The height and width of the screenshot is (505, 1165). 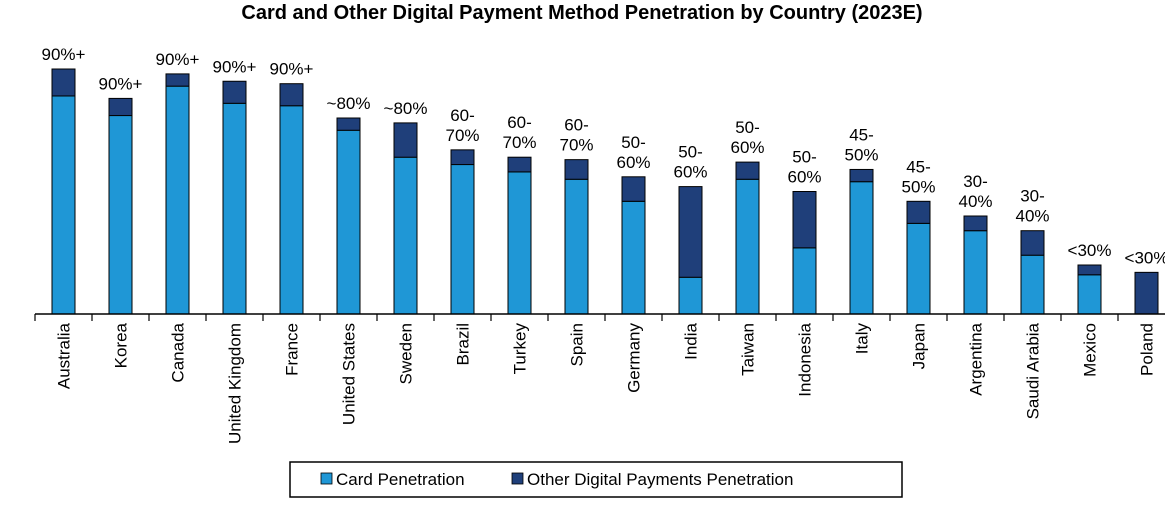 What do you see at coordinates (1090, 350) in the screenshot?
I see `x-tick-label: Mexico` at bounding box center [1090, 350].